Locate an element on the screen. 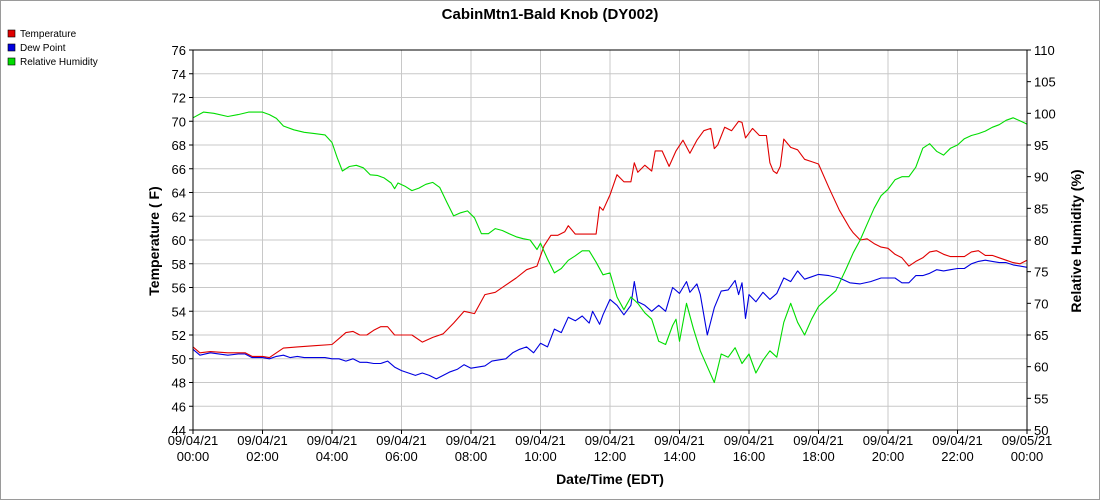 The image size is (1100, 500). x-tick-time: 14:00 is located at coordinates (679, 456).